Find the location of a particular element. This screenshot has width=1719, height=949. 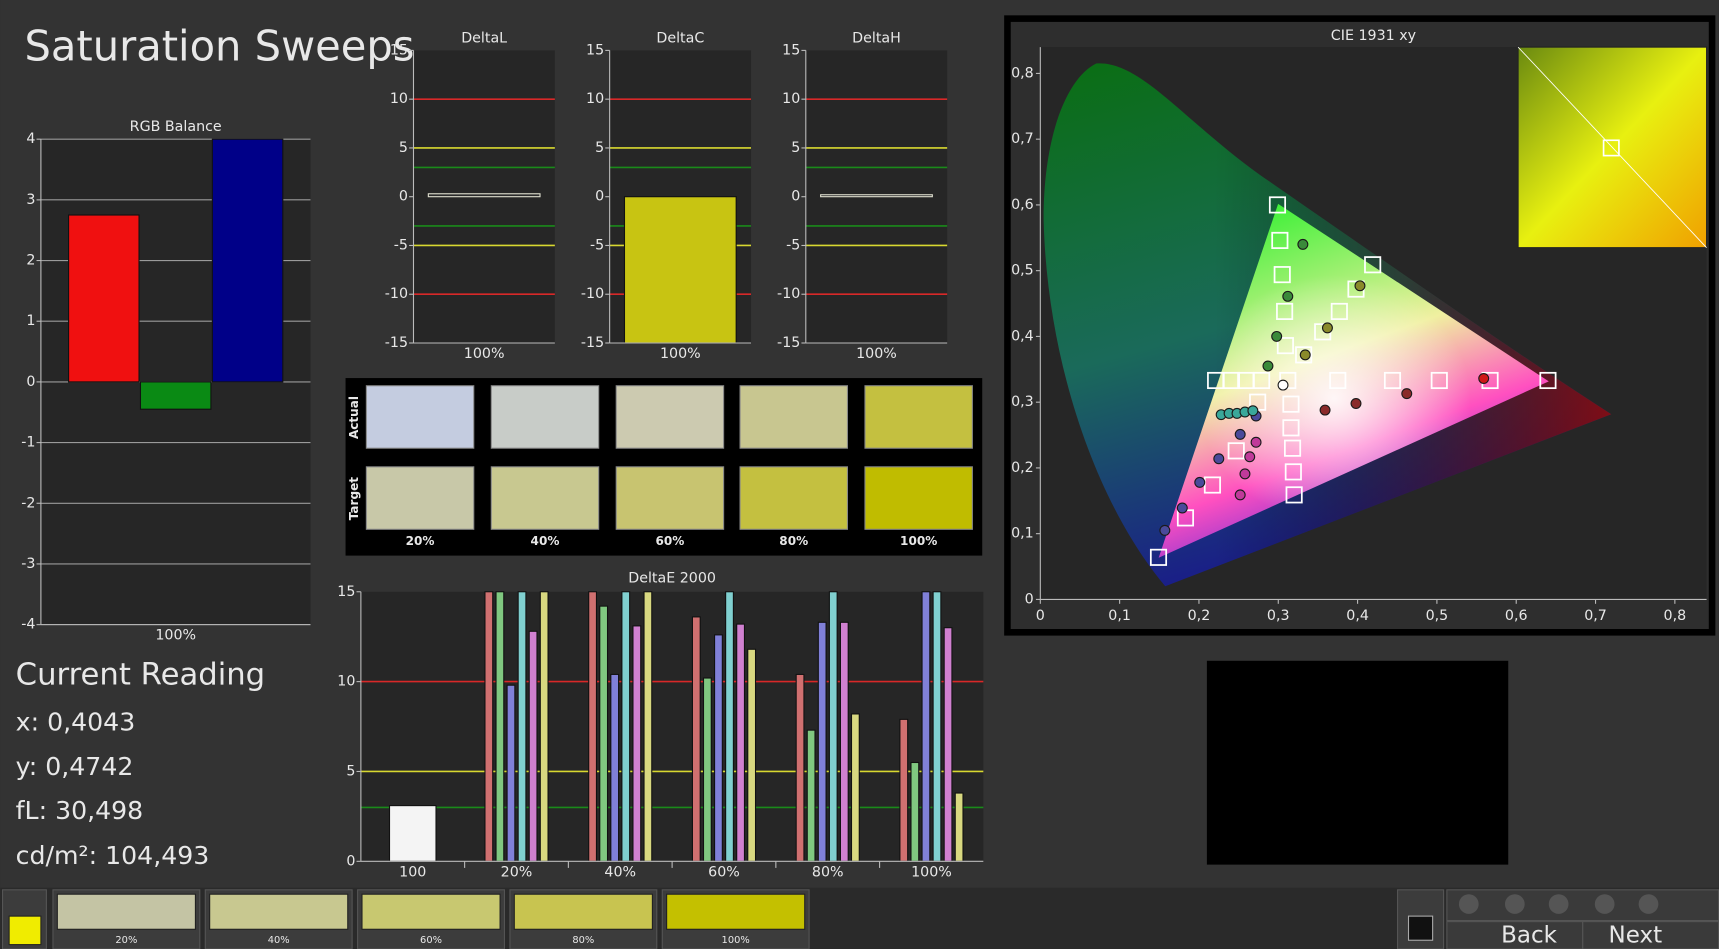

y-tick-label: 0,1 is located at coordinates (1022, 534).